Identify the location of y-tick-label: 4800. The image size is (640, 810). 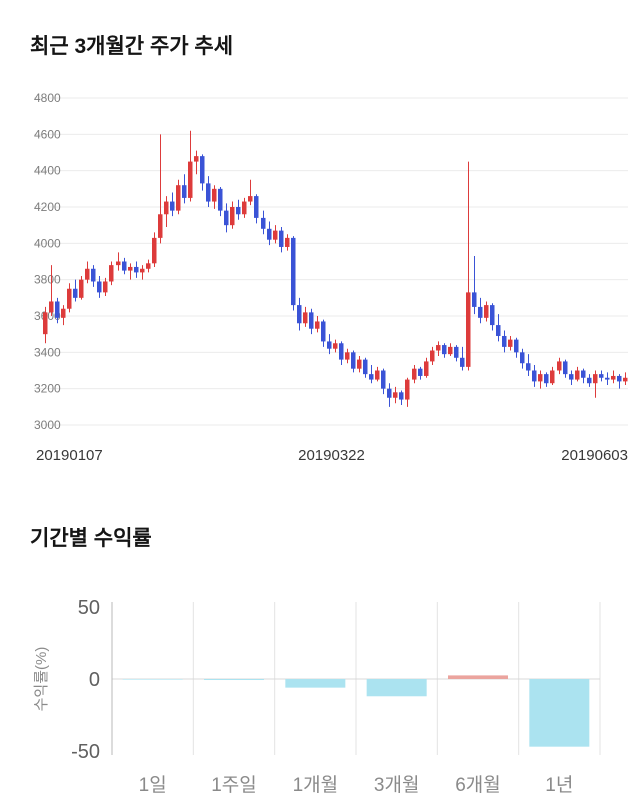
(47, 98).